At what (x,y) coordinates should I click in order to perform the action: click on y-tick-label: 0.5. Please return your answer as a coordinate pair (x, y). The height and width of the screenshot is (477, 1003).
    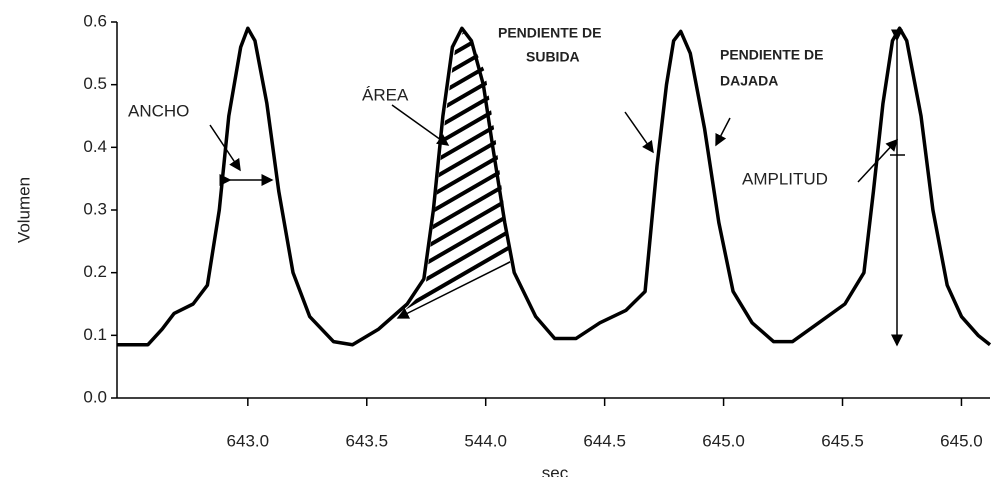
    Looking at the image, I should click on (95, 83).